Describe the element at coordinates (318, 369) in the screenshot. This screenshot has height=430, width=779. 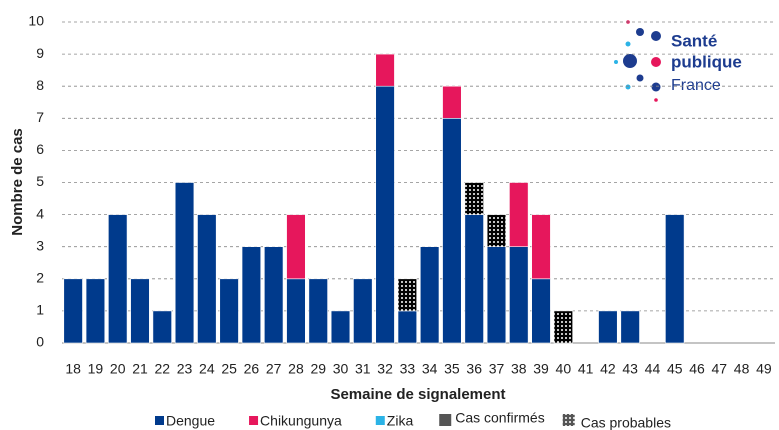
I see `x-tick-label: 29` at that location.